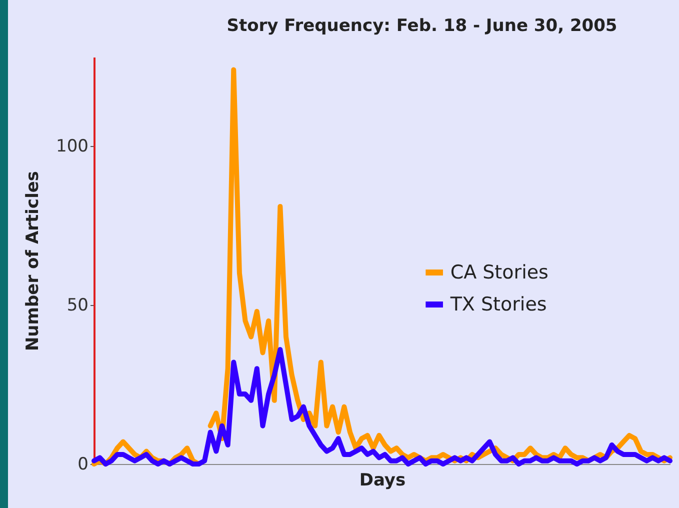 The image size is (679, 508). Describe the element at coordinates (422, 26) in the screenshot. I see `chart-title: Story Frequency: Feb. 18 - June 30, 2005` at that location.